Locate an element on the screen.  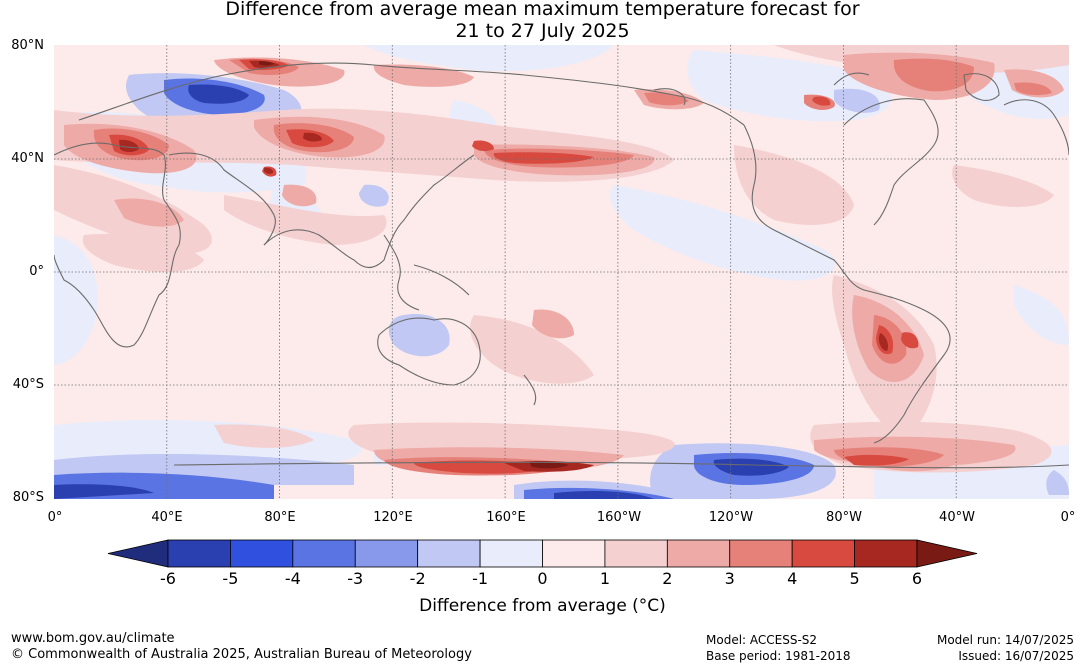
lat-label-40n: 40°N is located at coordinates (27, 158).